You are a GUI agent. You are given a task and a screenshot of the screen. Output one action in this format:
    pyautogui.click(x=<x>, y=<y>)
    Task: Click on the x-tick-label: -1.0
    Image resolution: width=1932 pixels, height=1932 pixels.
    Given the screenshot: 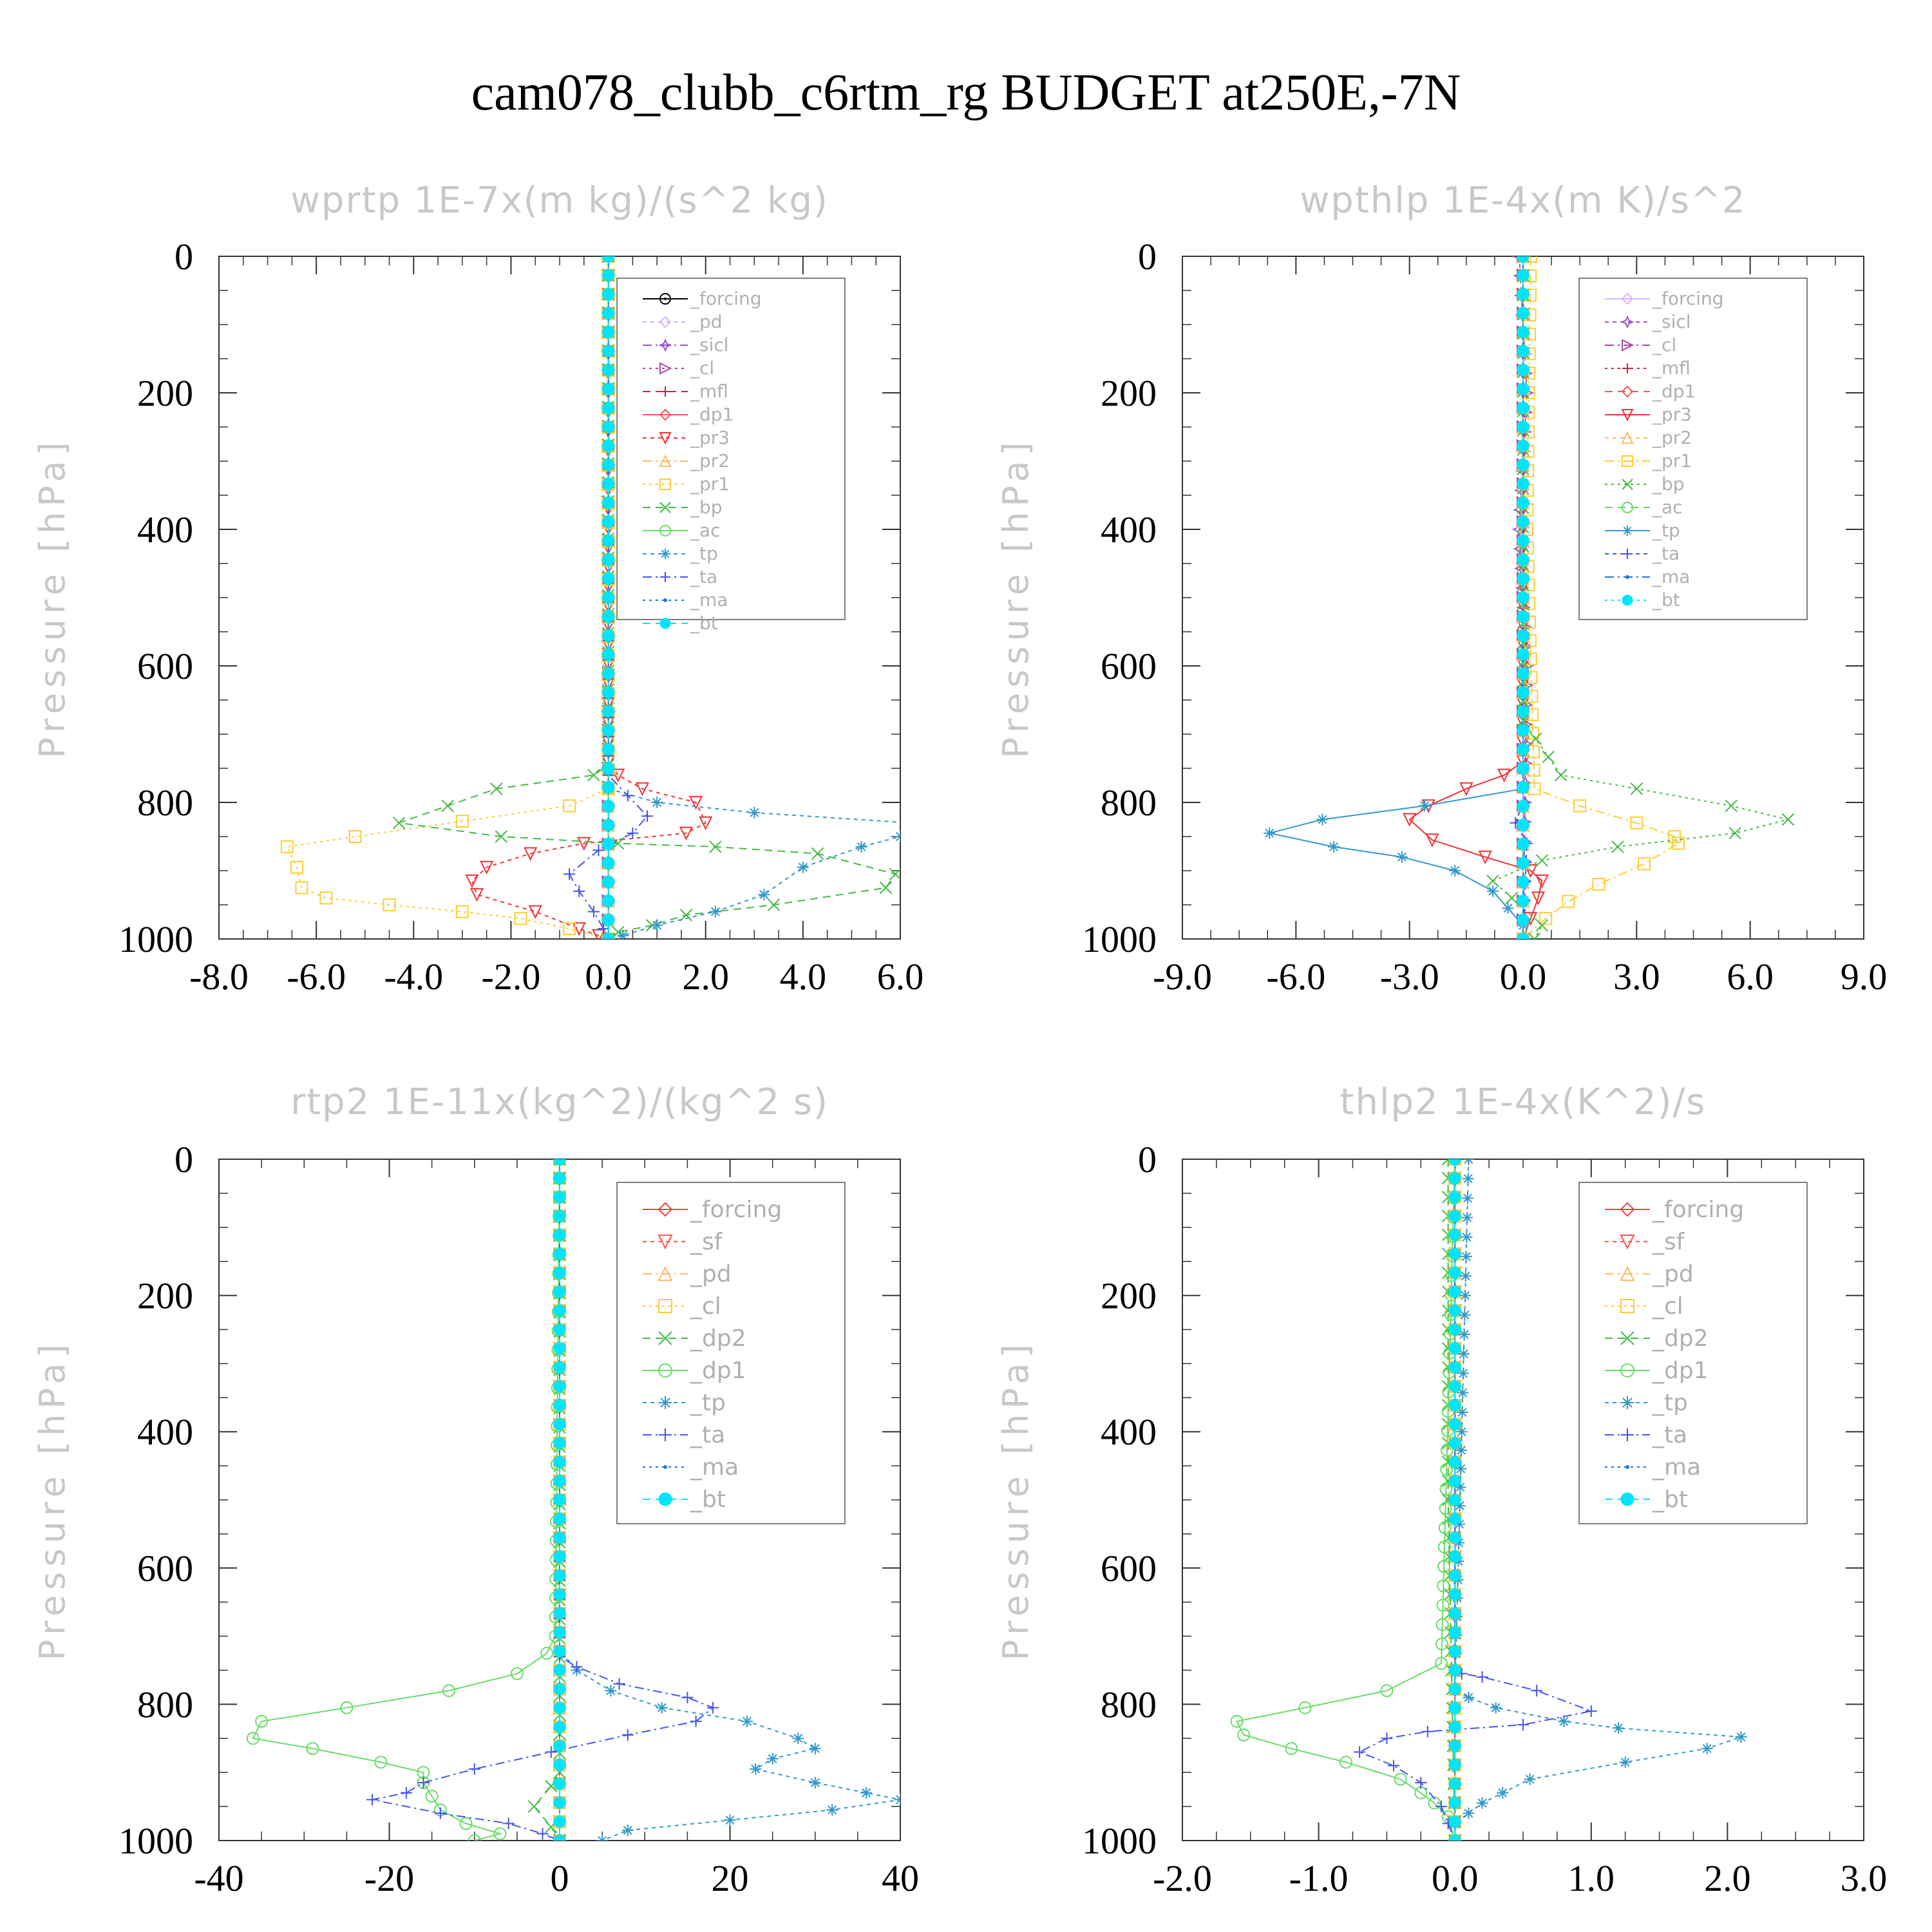 What is the action you would take?
    pyautogui.click(x=1319, y=1878)
    